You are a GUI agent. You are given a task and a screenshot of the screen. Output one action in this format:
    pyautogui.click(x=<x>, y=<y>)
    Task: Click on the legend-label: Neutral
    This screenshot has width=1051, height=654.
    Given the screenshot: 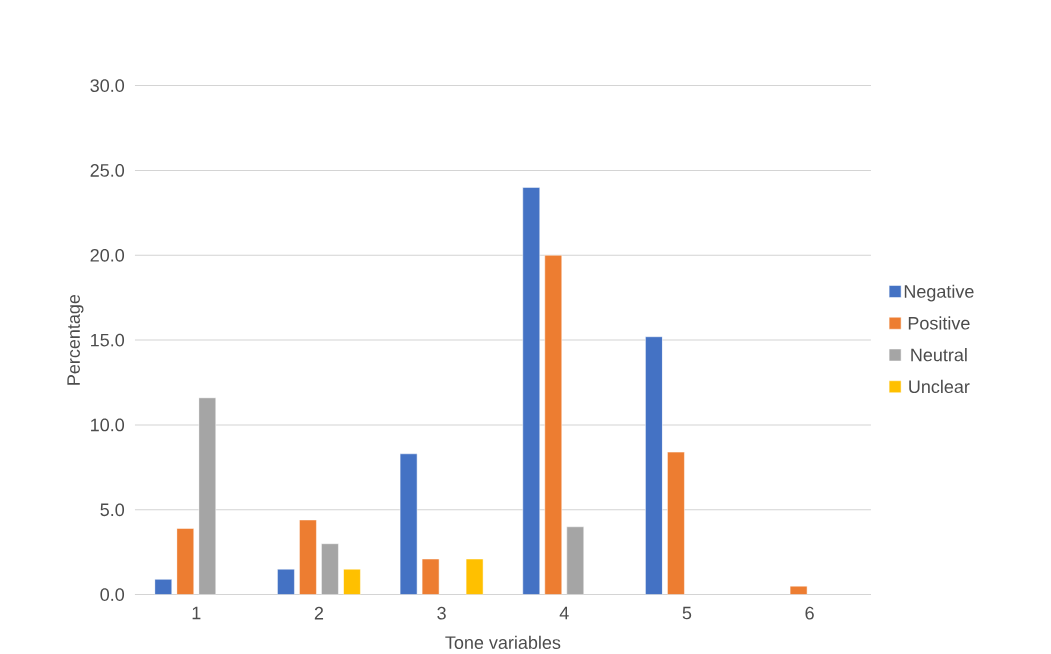 What is the action you would take?
    pyautogui.click(x=939, y=355)
    